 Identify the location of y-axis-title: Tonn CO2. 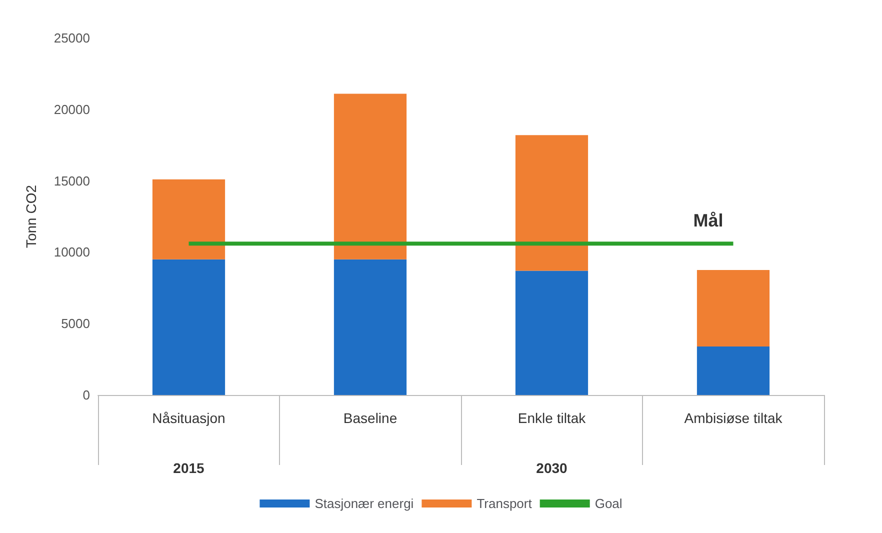
(31, 216).